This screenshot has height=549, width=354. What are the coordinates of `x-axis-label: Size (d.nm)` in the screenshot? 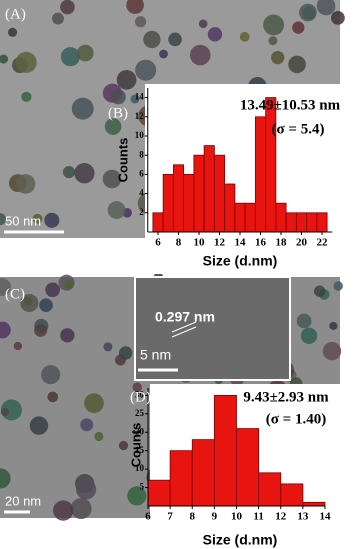 It's located at (240, 261).